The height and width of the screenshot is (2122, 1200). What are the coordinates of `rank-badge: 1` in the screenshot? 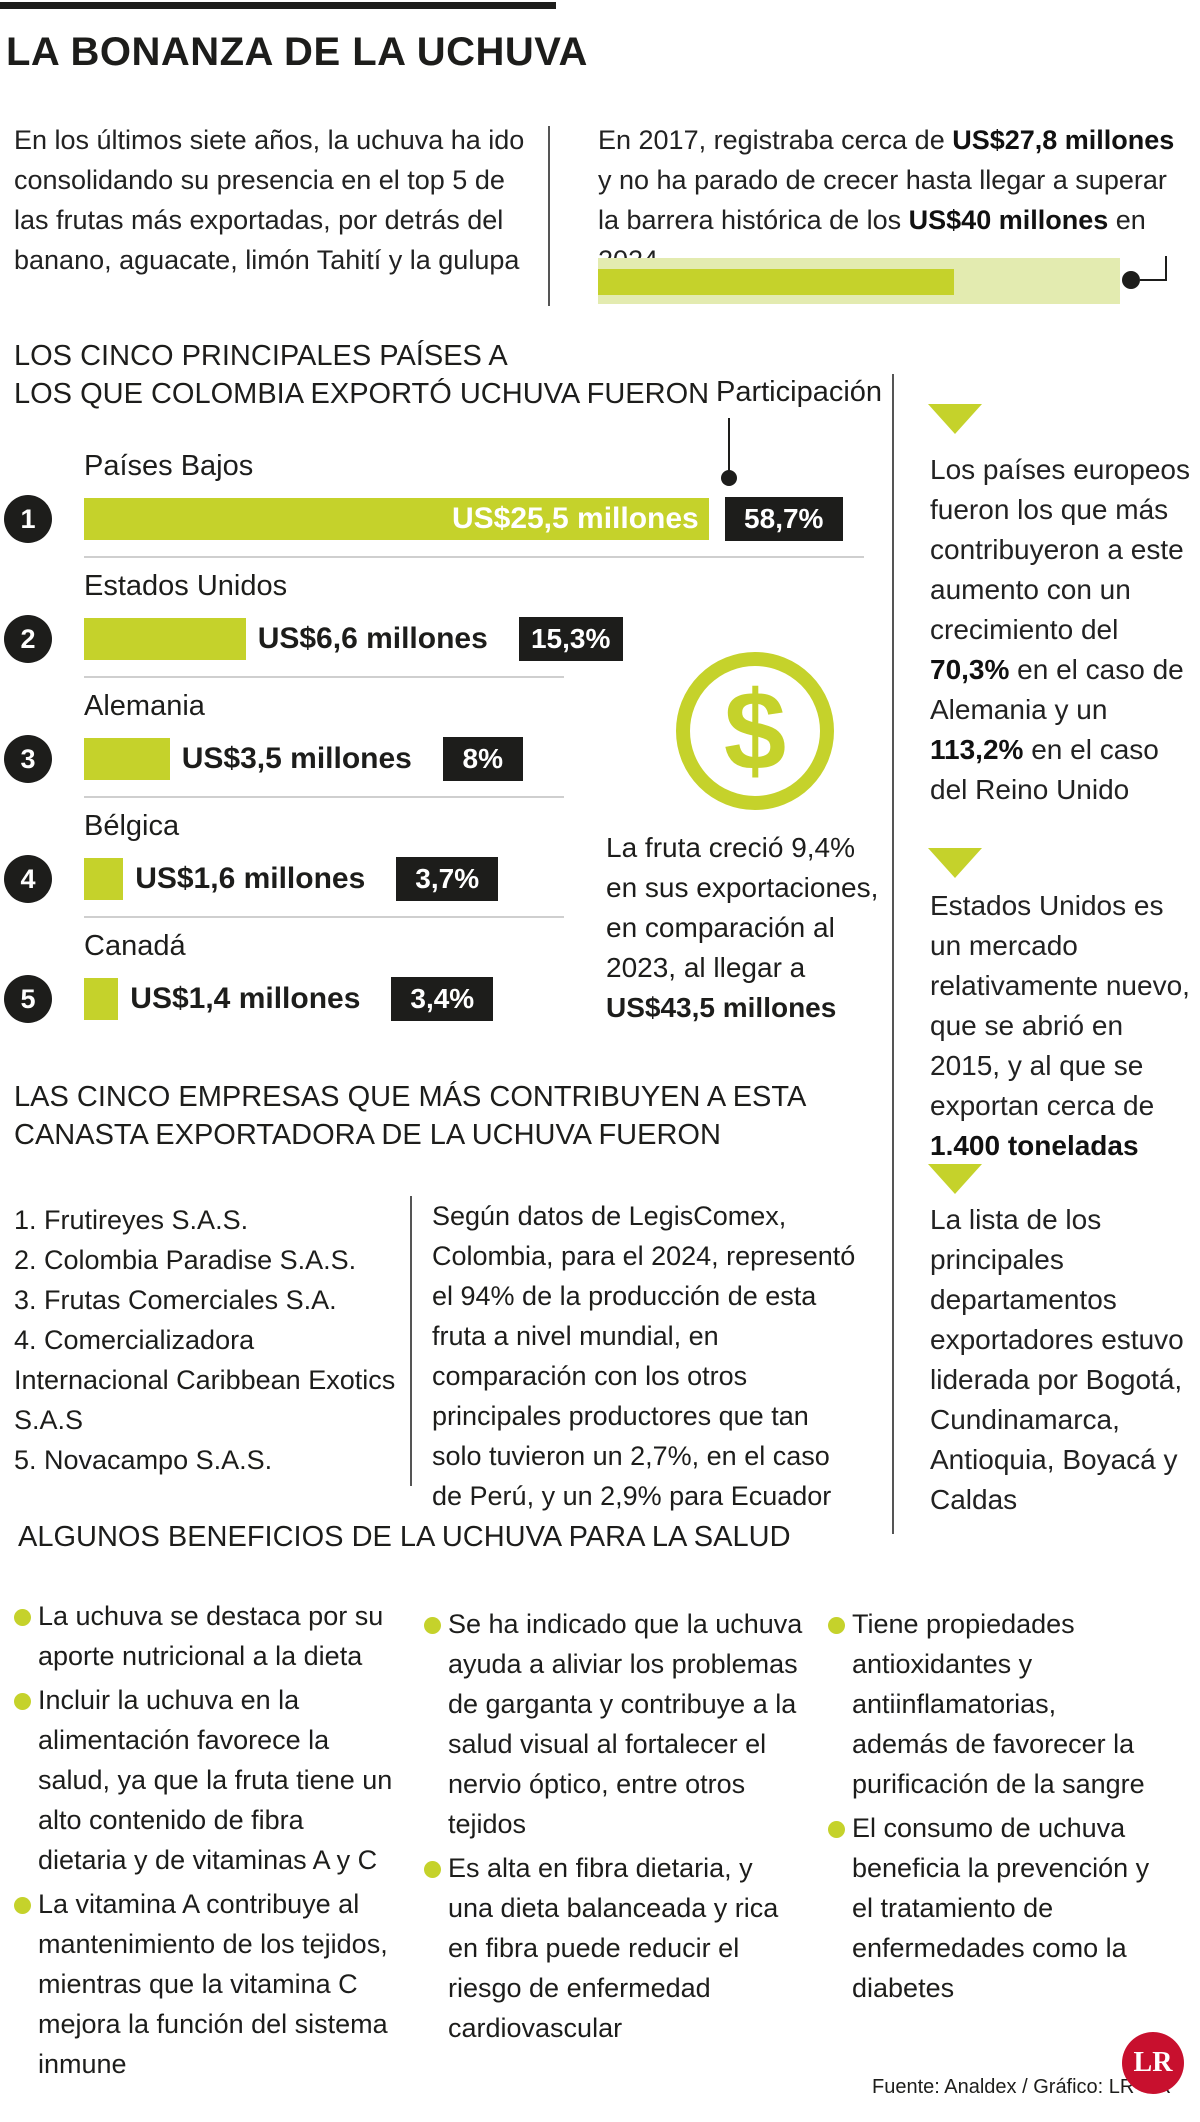 It's located at (28, 519).